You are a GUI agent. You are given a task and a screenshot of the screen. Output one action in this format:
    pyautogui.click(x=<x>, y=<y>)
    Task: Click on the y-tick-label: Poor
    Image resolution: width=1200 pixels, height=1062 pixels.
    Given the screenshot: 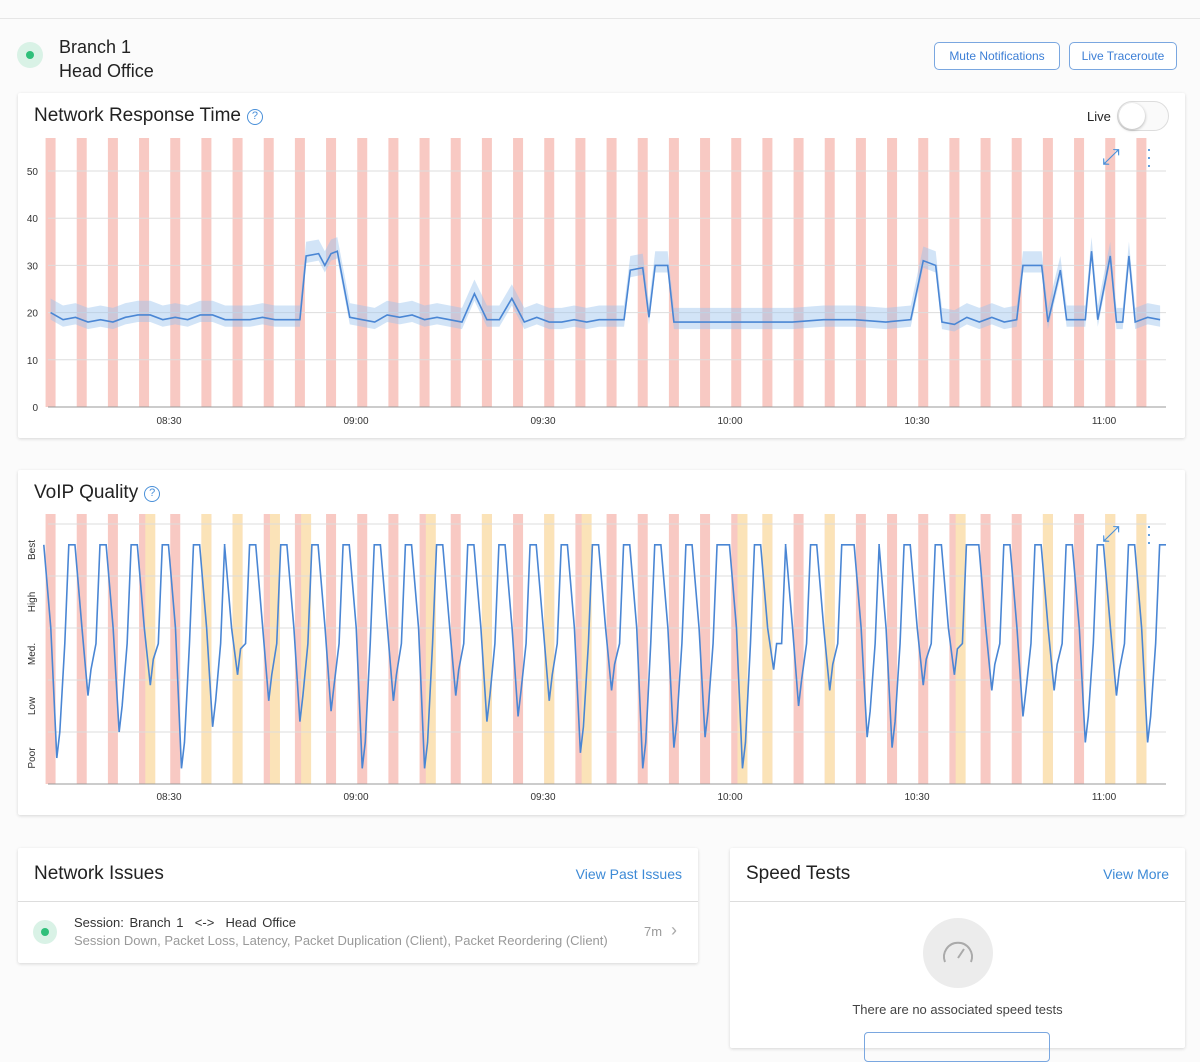 What is the action you would take?
    pyautogui.click(x=32, y=758)
    